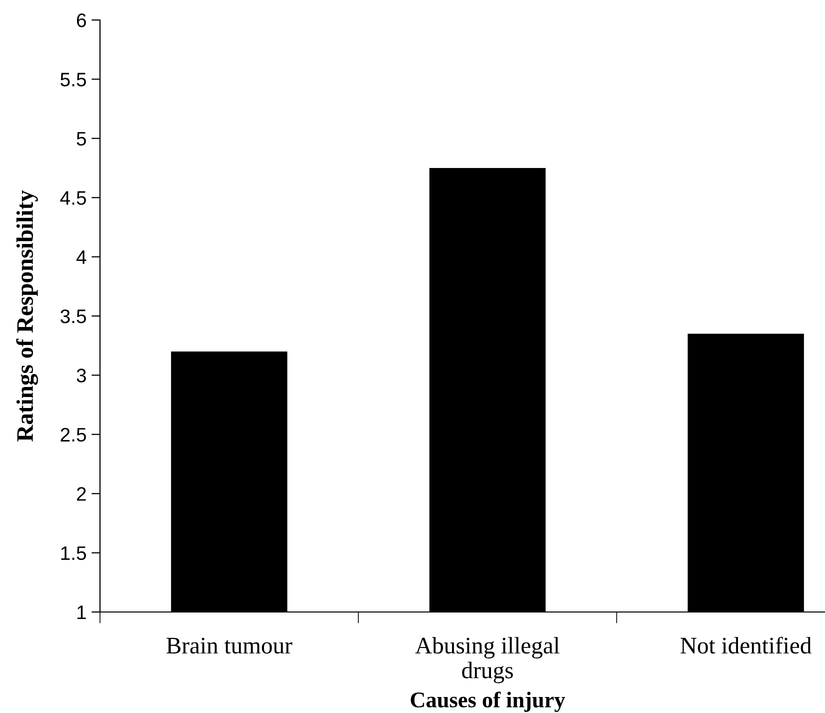 Image resolution: width=825 pixels, height=713 pixels. I want to click on x-tick-label: Not identified, so click(746, 645).